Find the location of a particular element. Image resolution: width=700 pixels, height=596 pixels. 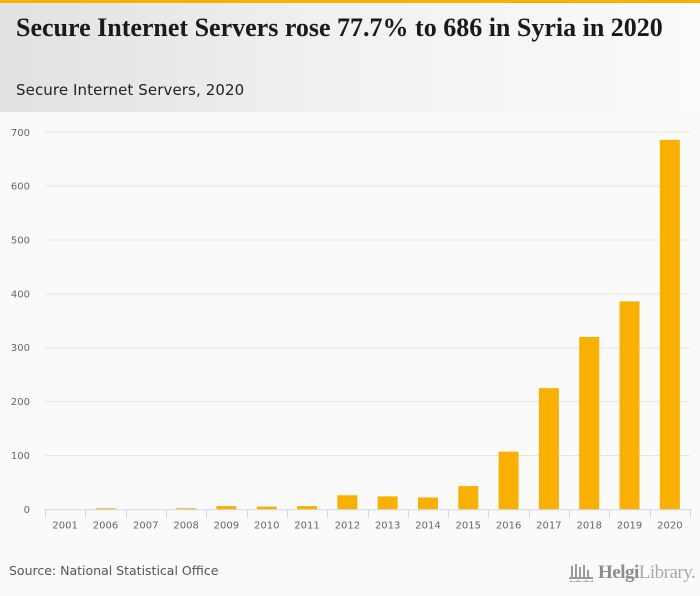

y-tick-label: 500 is located at coordinates (20, 241).